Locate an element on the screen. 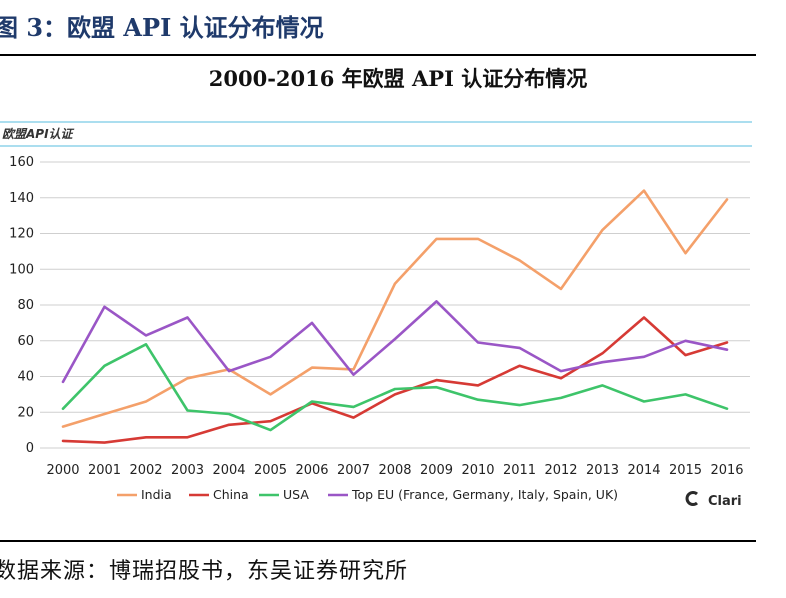  x-tick-label: 2006 is located at coordinates (311, 470).